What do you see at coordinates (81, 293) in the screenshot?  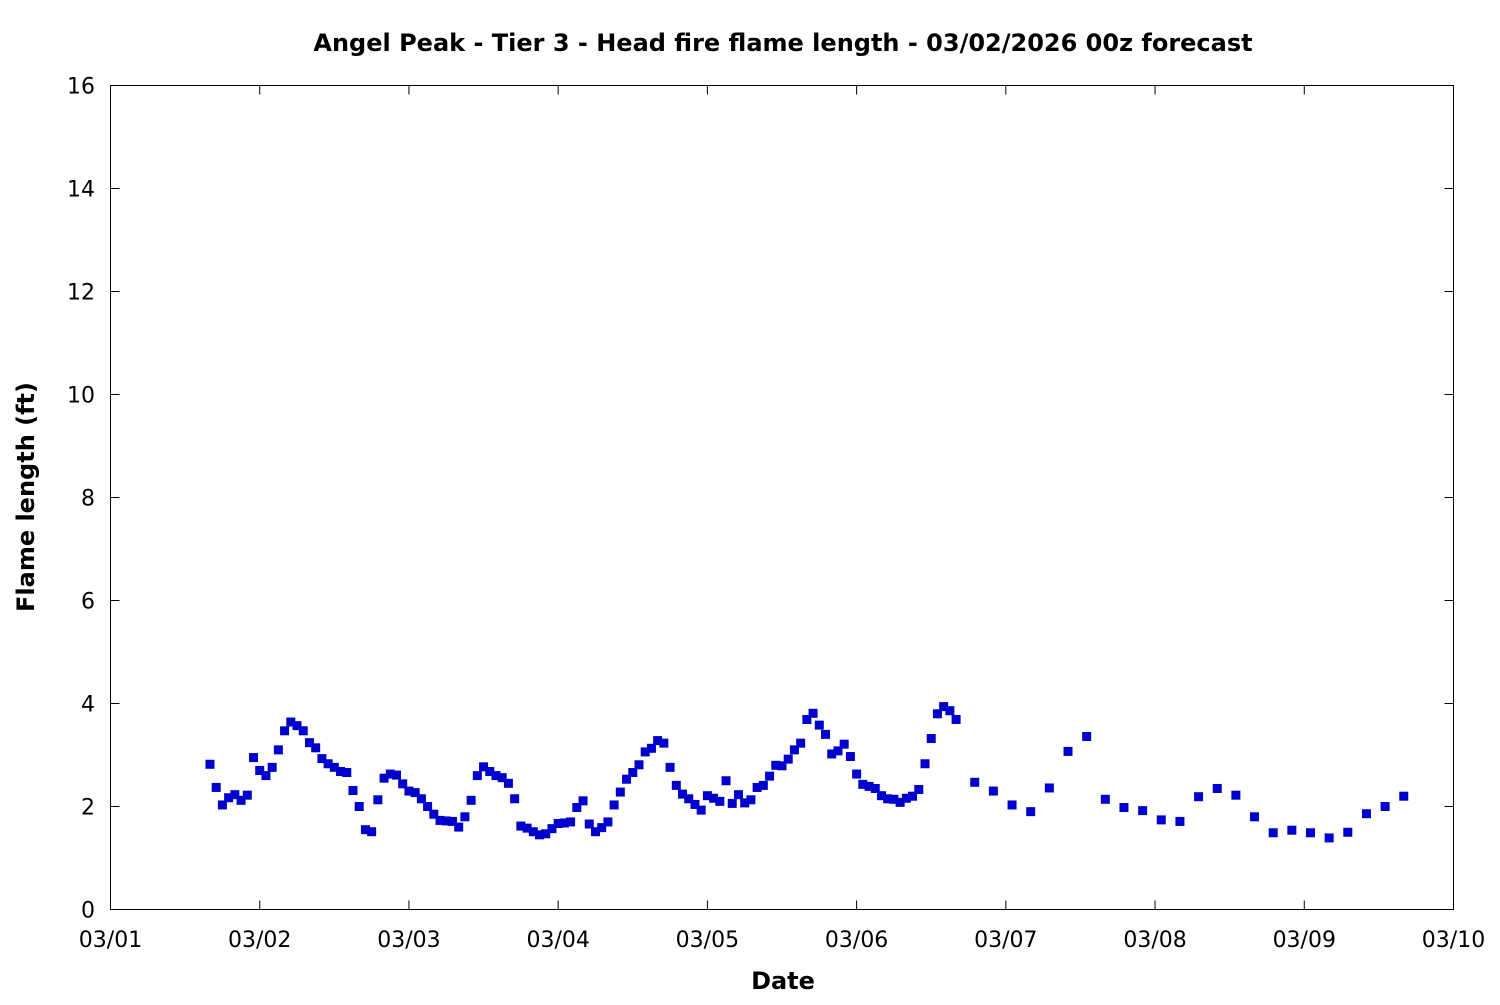 I see `y-tick-label: 12` at bounding box center [81, 293].